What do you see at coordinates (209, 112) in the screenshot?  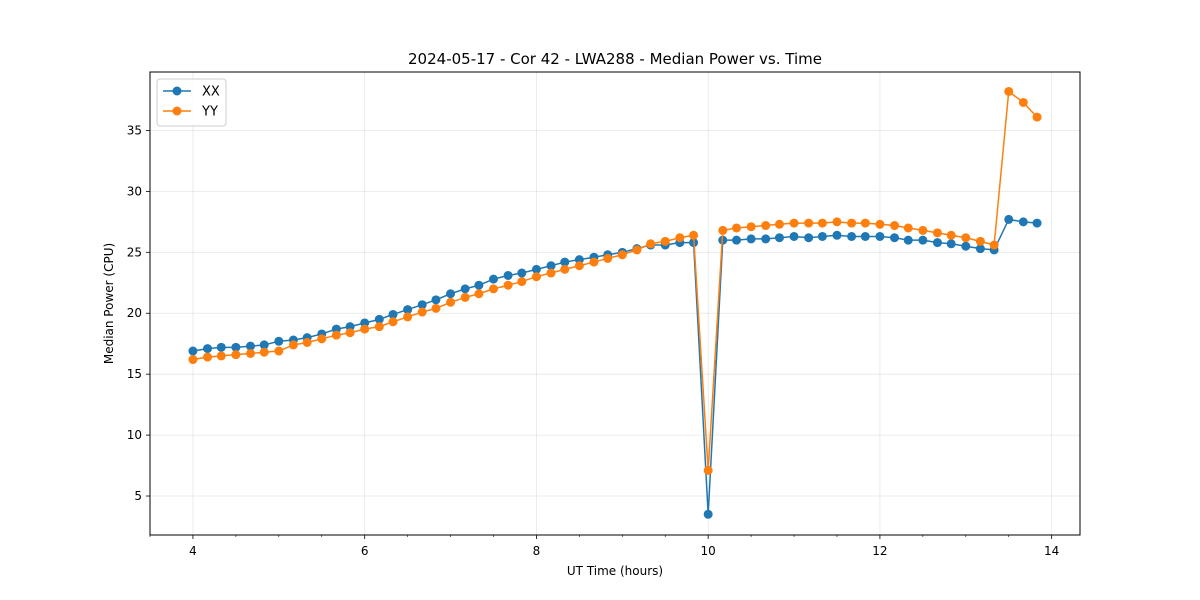 I see `legend-label-yy: YY` at bounding box center [209, 112].